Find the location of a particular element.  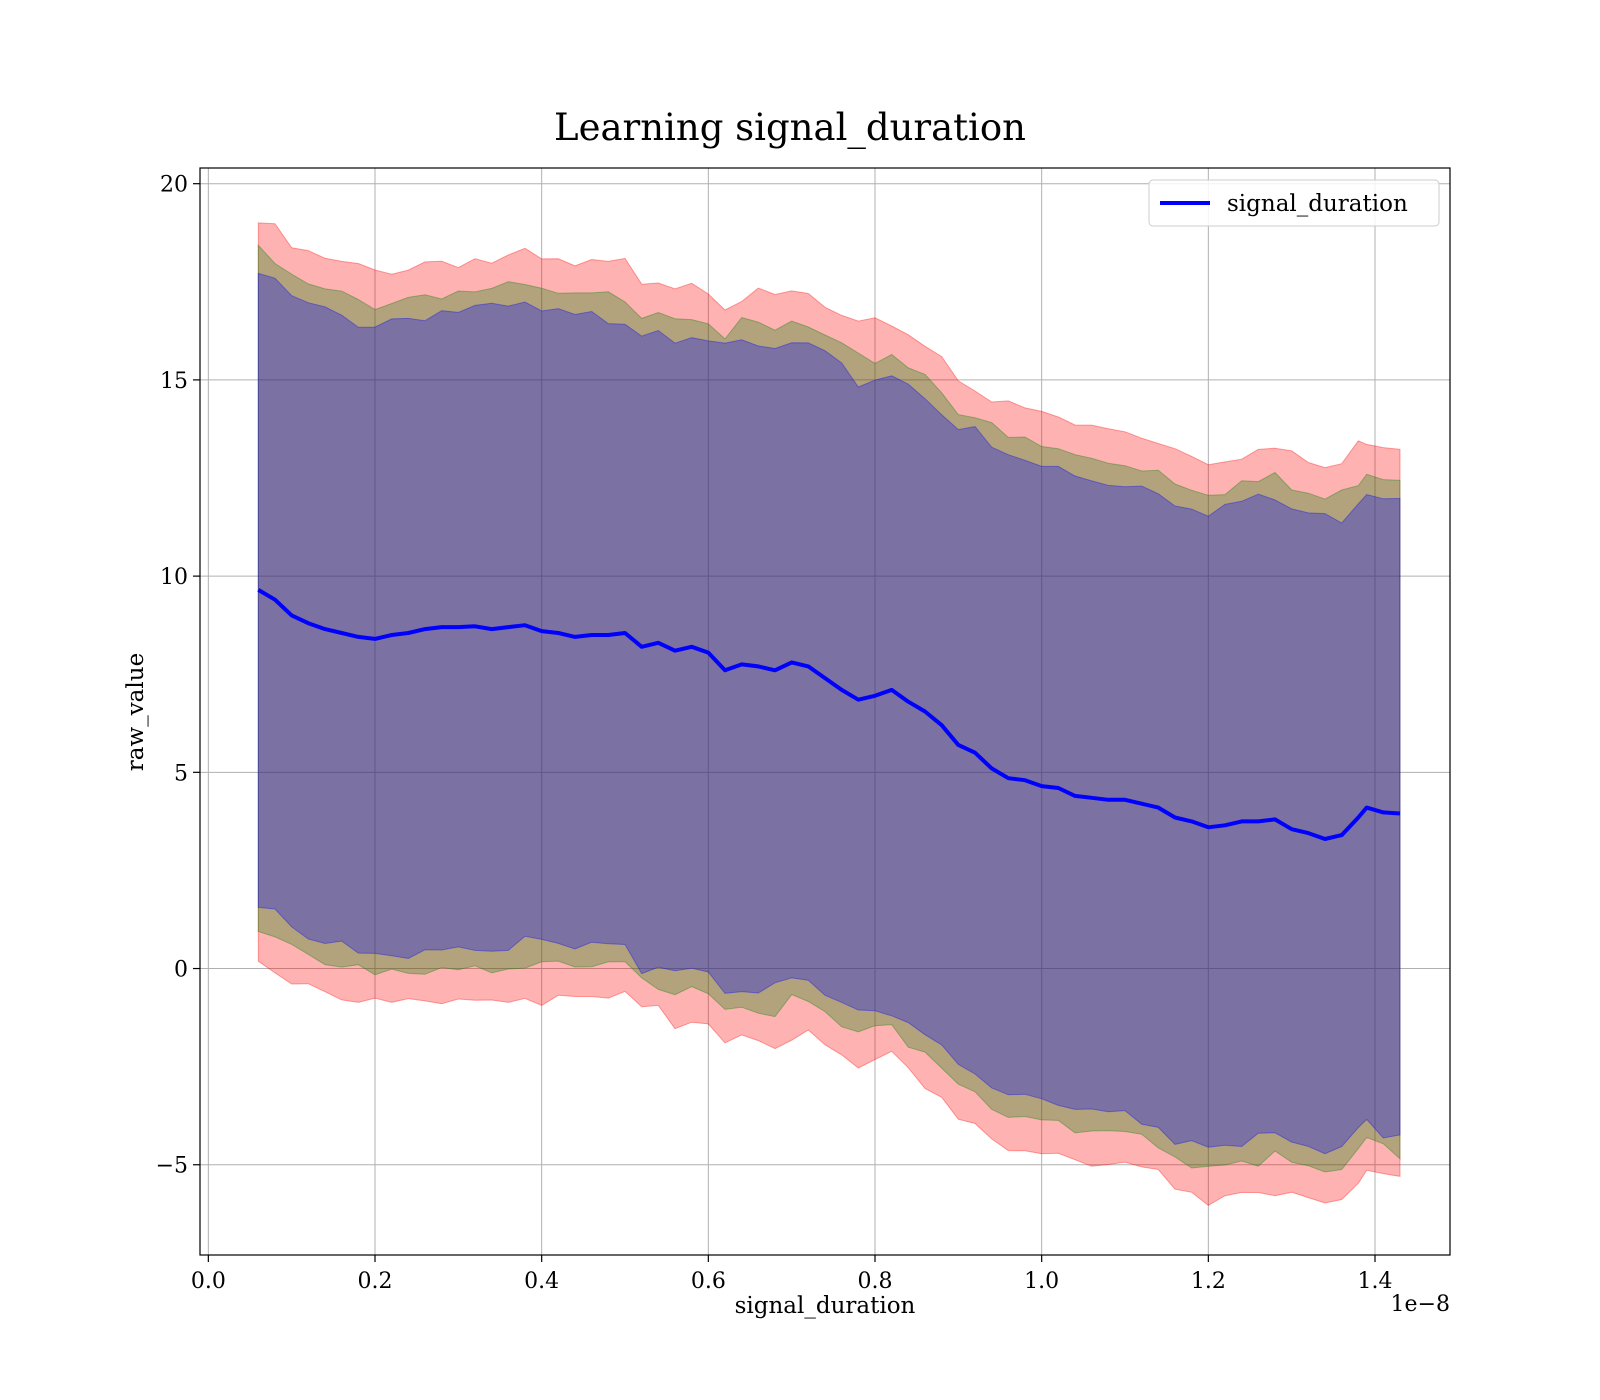

x-tick-label: 1.4 is located at coordinates (1375, 1281).